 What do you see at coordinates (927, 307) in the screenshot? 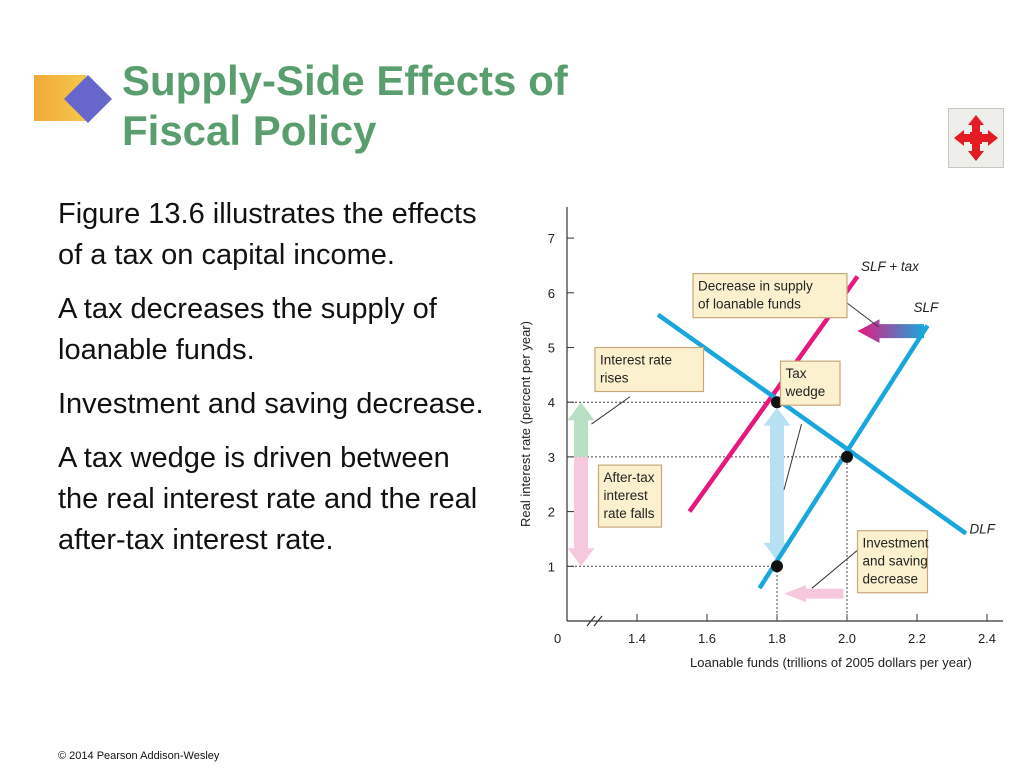
I see `series-label: SLF` at bounding box center [927, 307].